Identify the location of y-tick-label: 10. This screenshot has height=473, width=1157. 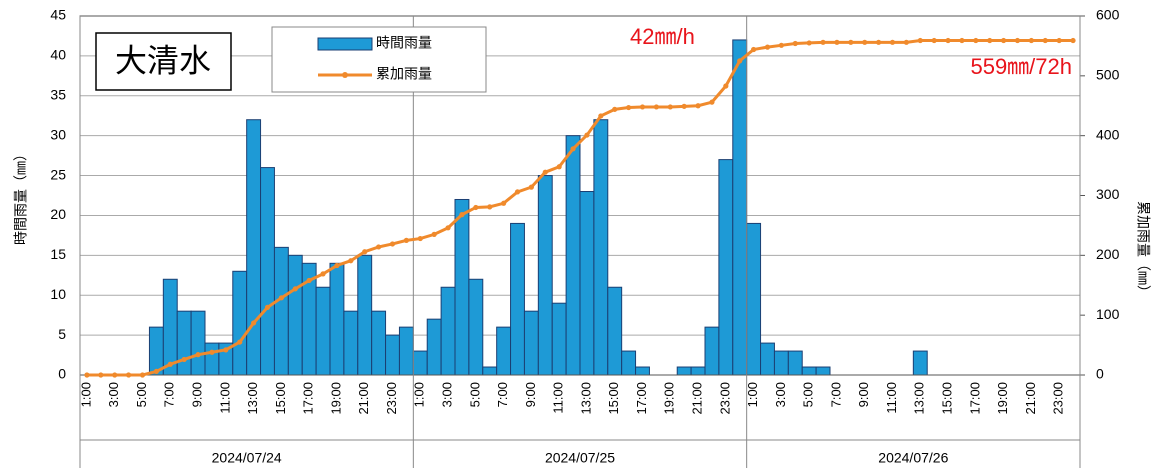
(58, 294).